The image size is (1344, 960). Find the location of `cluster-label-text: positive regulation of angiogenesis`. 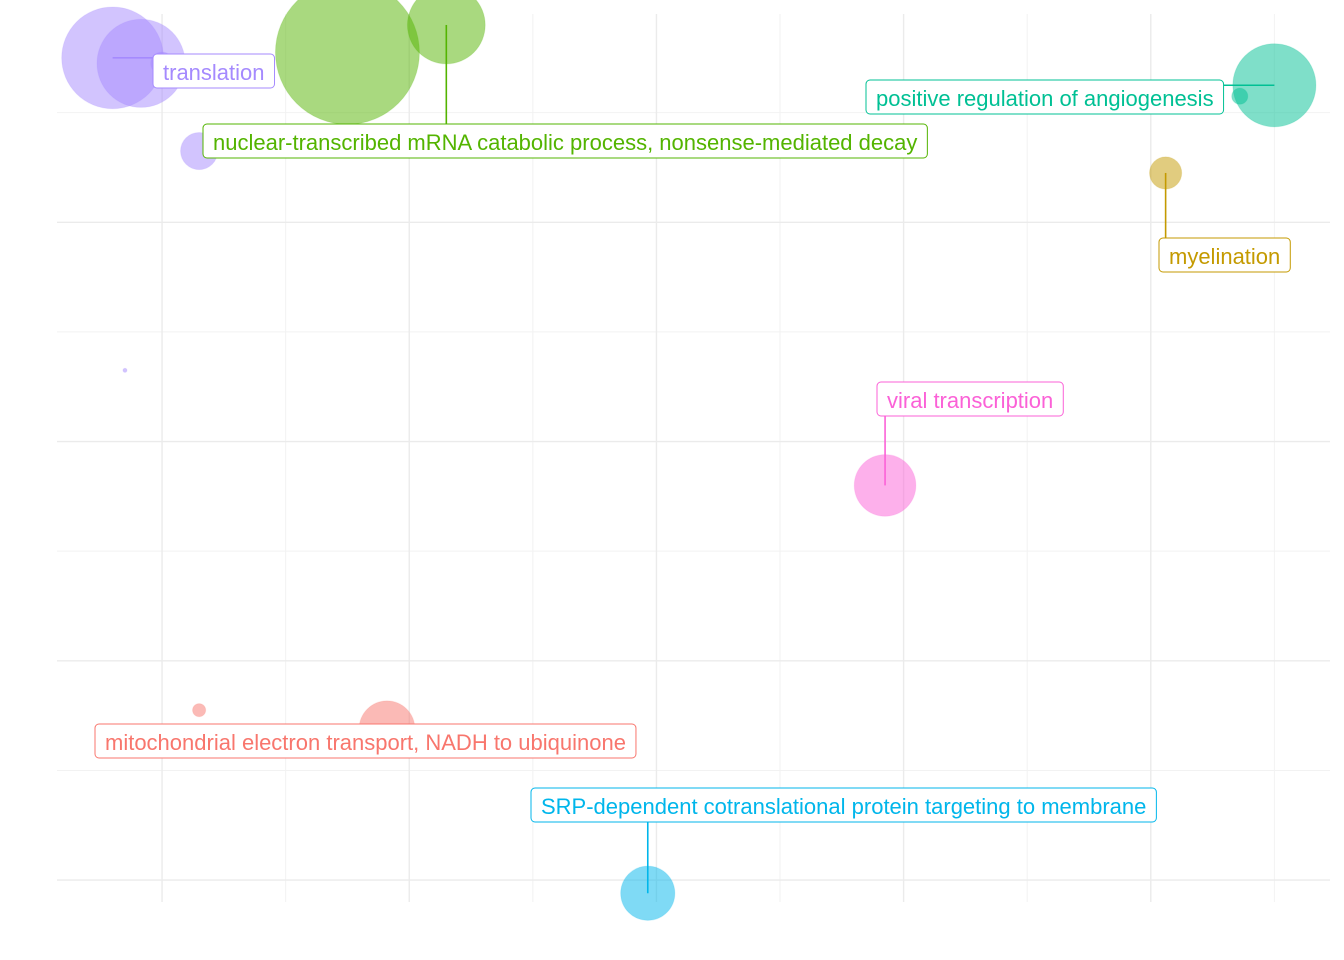

cluster-label-text: positive regulation of angiogenesis is located at coordinates (1045, 98).